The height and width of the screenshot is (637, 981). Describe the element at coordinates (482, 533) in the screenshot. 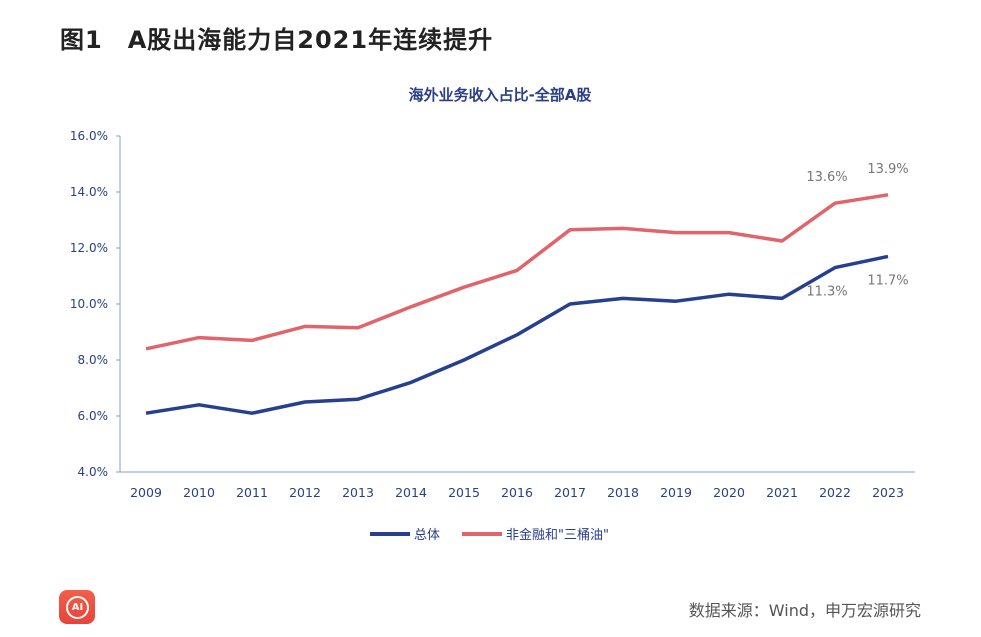

I see `legend-swatch-nonfinancial` at that location.